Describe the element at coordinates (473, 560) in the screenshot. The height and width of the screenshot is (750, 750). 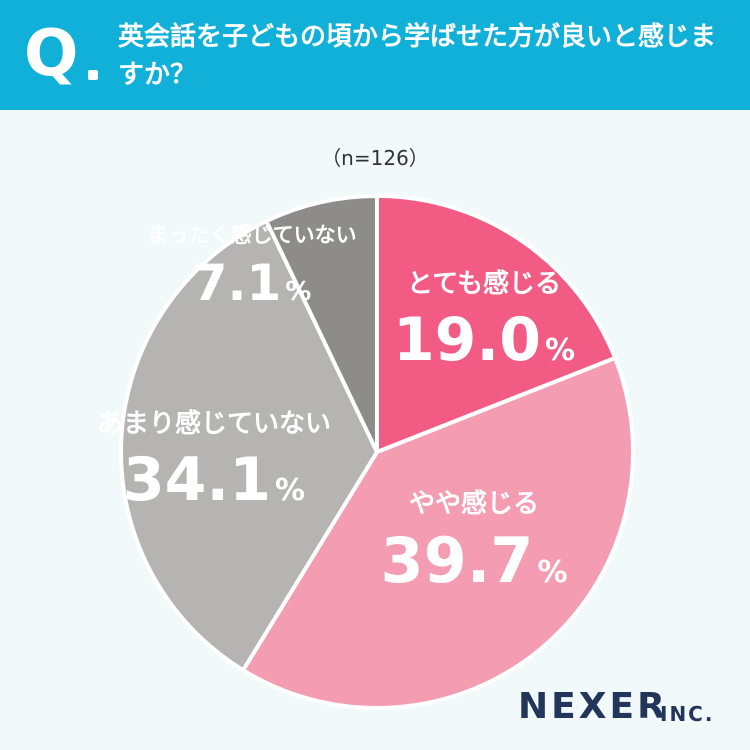
I see `slice-value-2: 39.7%` at that location.